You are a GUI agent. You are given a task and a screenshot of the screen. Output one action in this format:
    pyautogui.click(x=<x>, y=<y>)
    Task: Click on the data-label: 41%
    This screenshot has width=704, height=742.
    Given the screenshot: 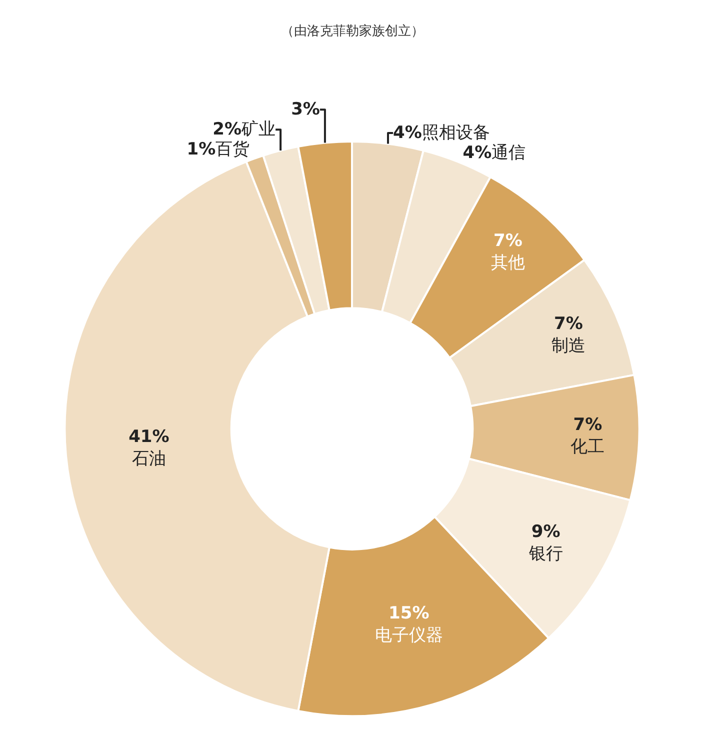 What is the action you would take?
    pyautogui.click(x=149, y=436)
    